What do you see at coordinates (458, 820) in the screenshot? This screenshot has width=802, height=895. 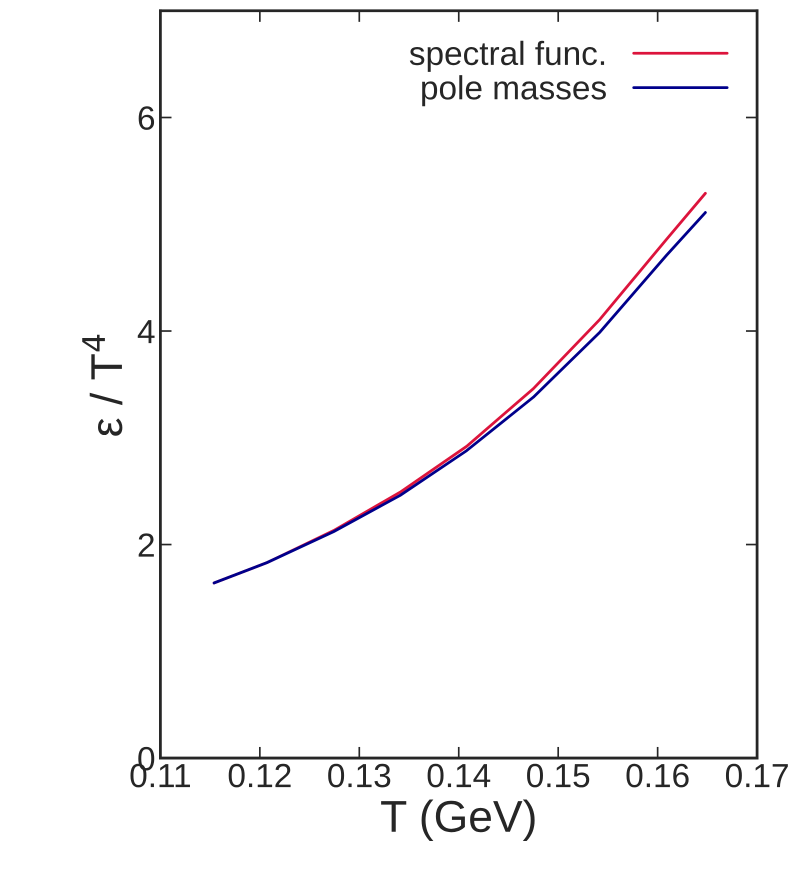 I see `x-axis-title: T (GeV)` at bounding box center [458, 820].